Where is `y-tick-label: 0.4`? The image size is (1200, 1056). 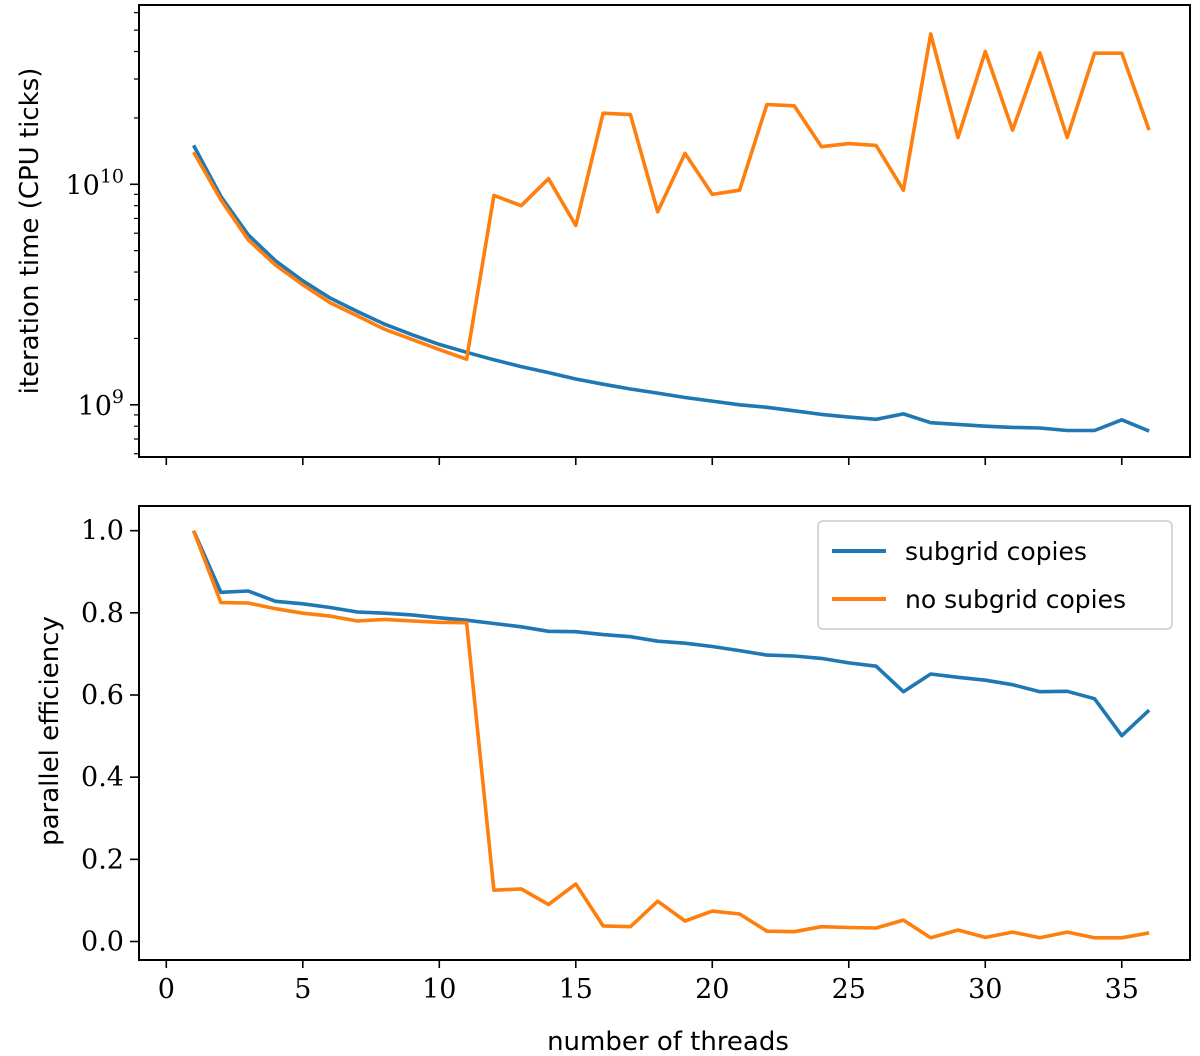
y-tick-label: 0.4 is located at coordinates (102, 777).